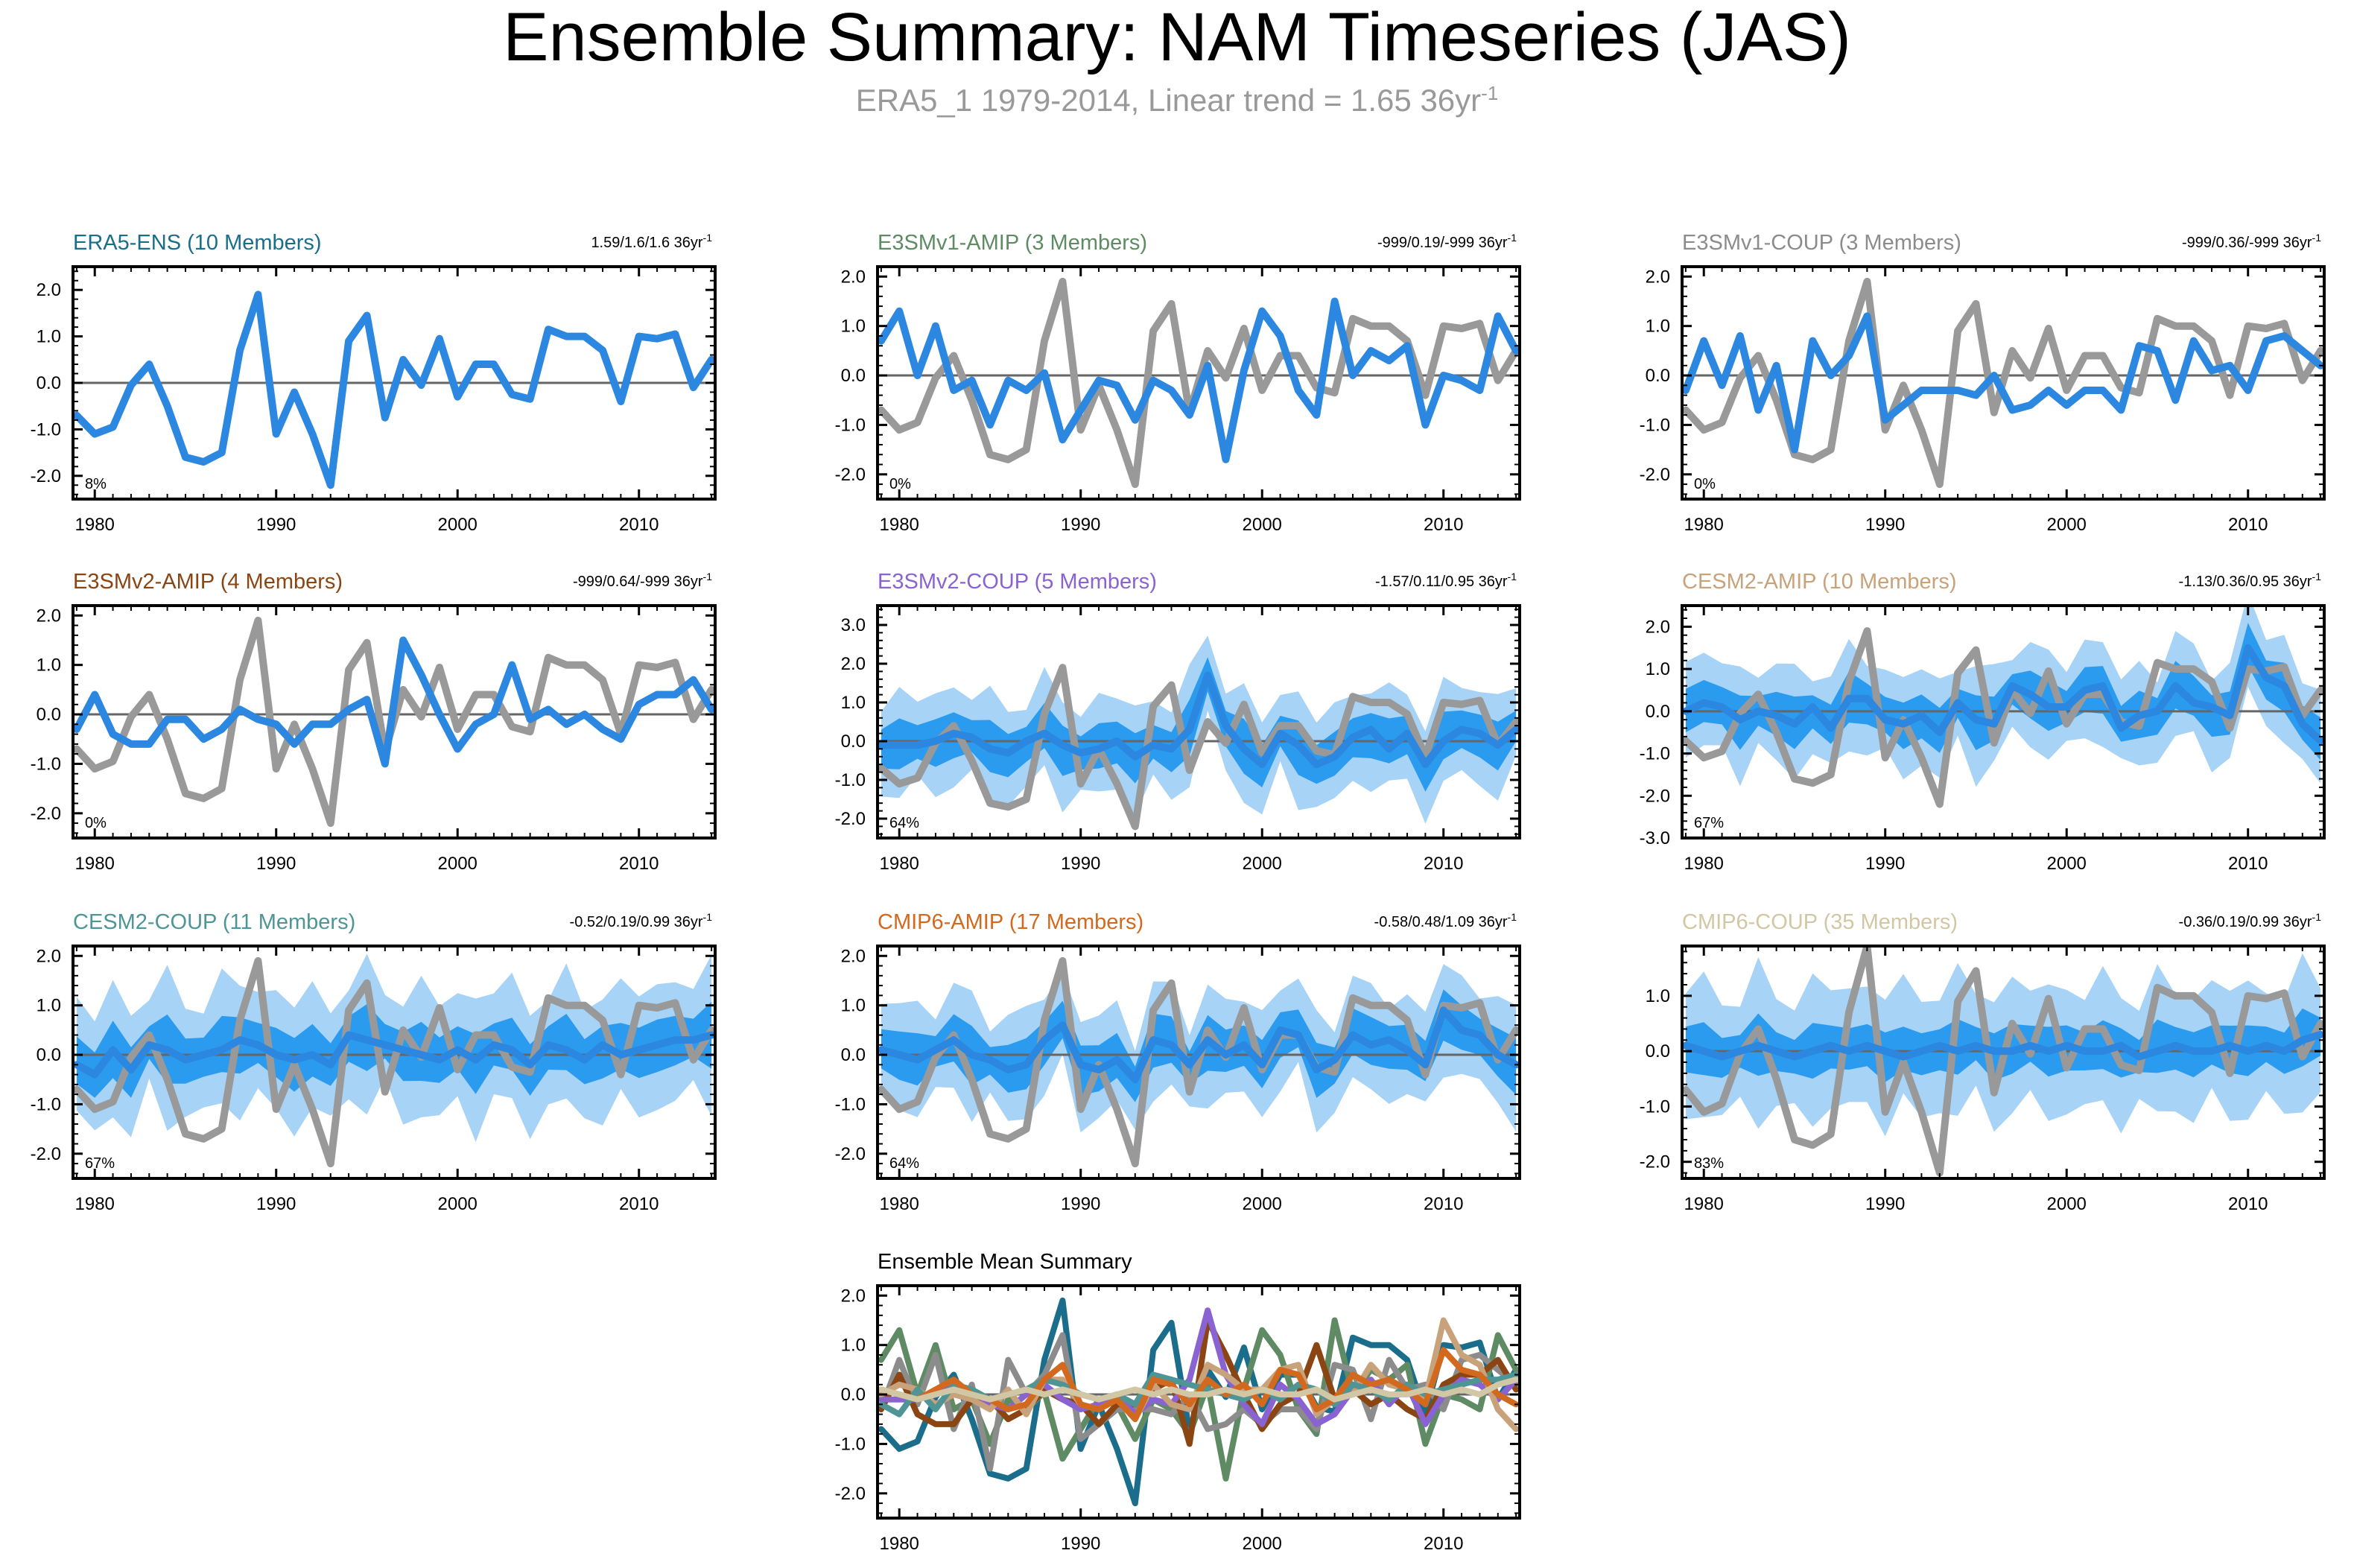 This screenshot has width=2354, height=1568. I want to click on panel-title: E3SMv1-COUP (3 Members), so click(1821, 243).